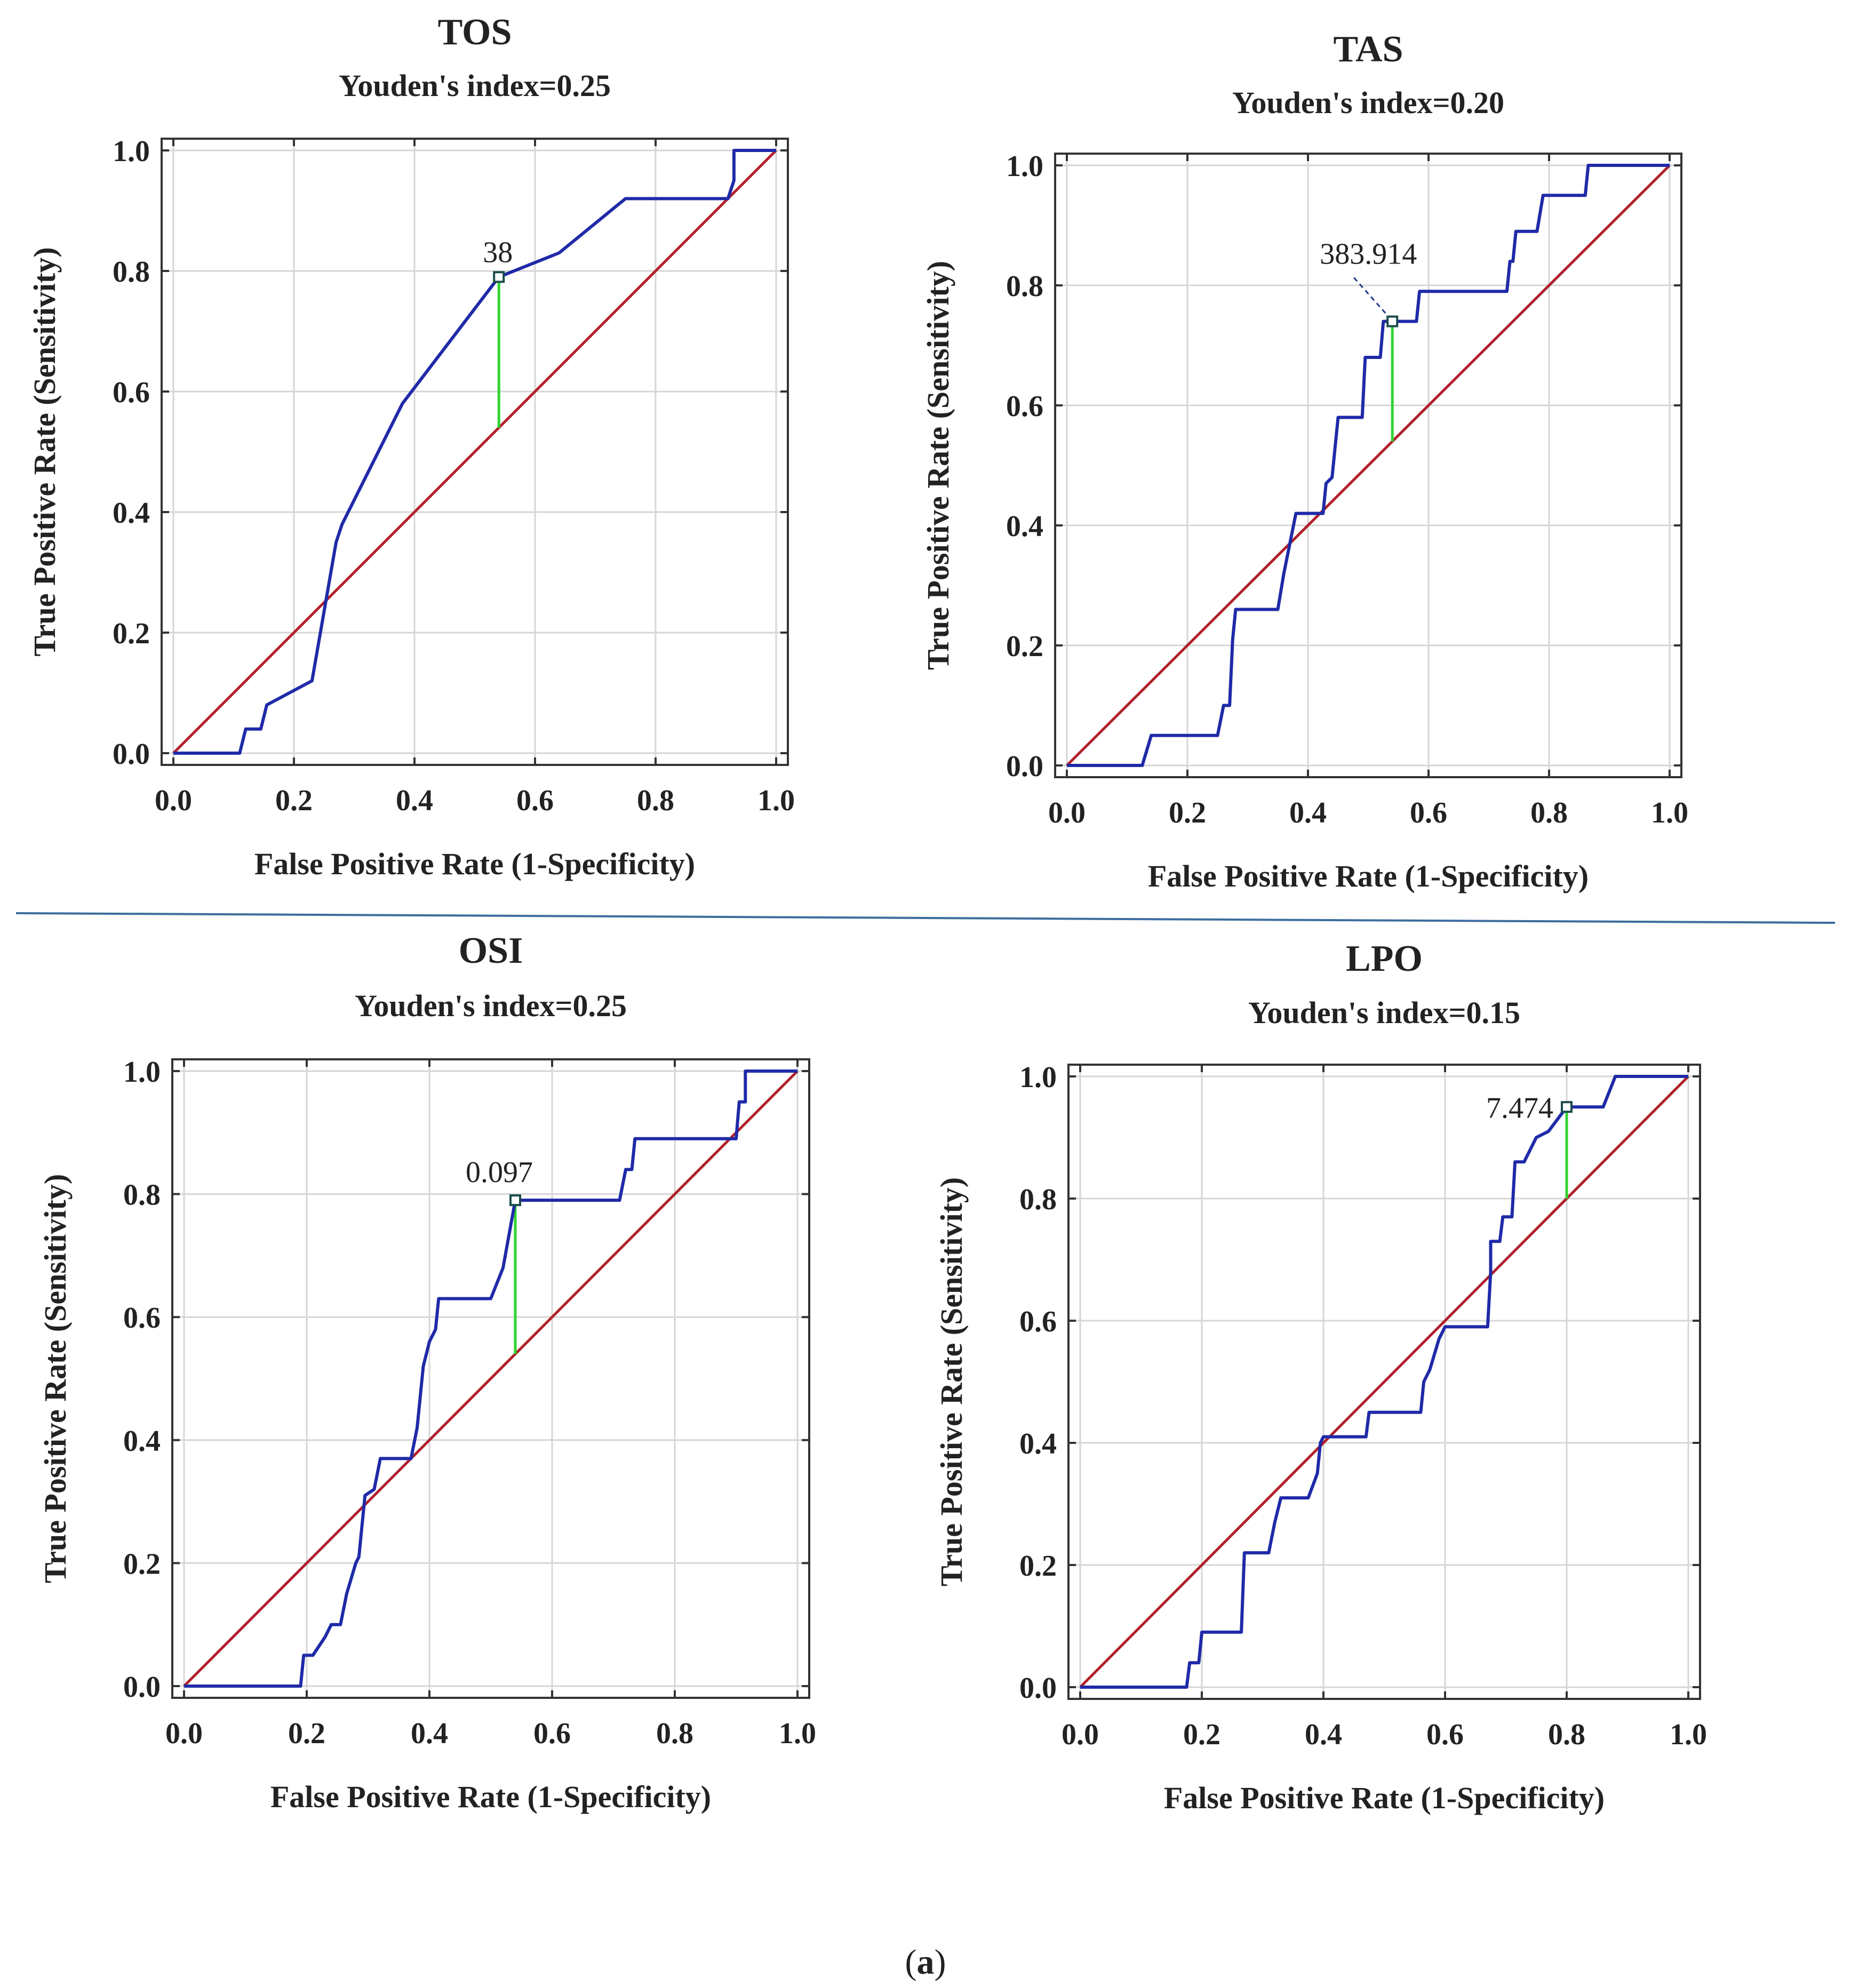 The width and height of the screenshot is (1851, 1988). I want to click on caption-close-paren: ), so click(941, 1962).